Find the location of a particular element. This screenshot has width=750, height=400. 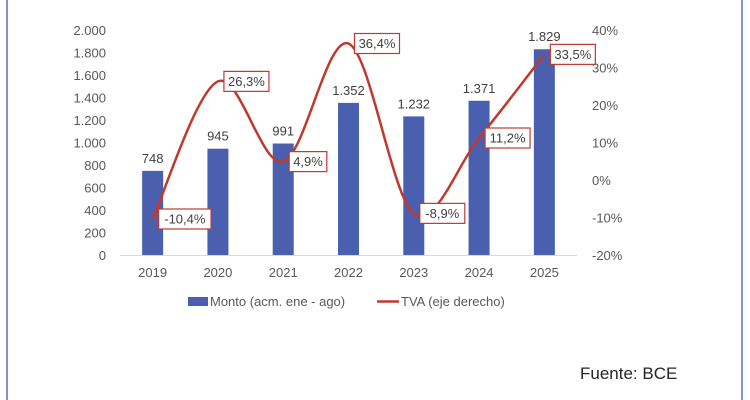

source-note: Fuente: BCE is located at coordinates (629, 373).